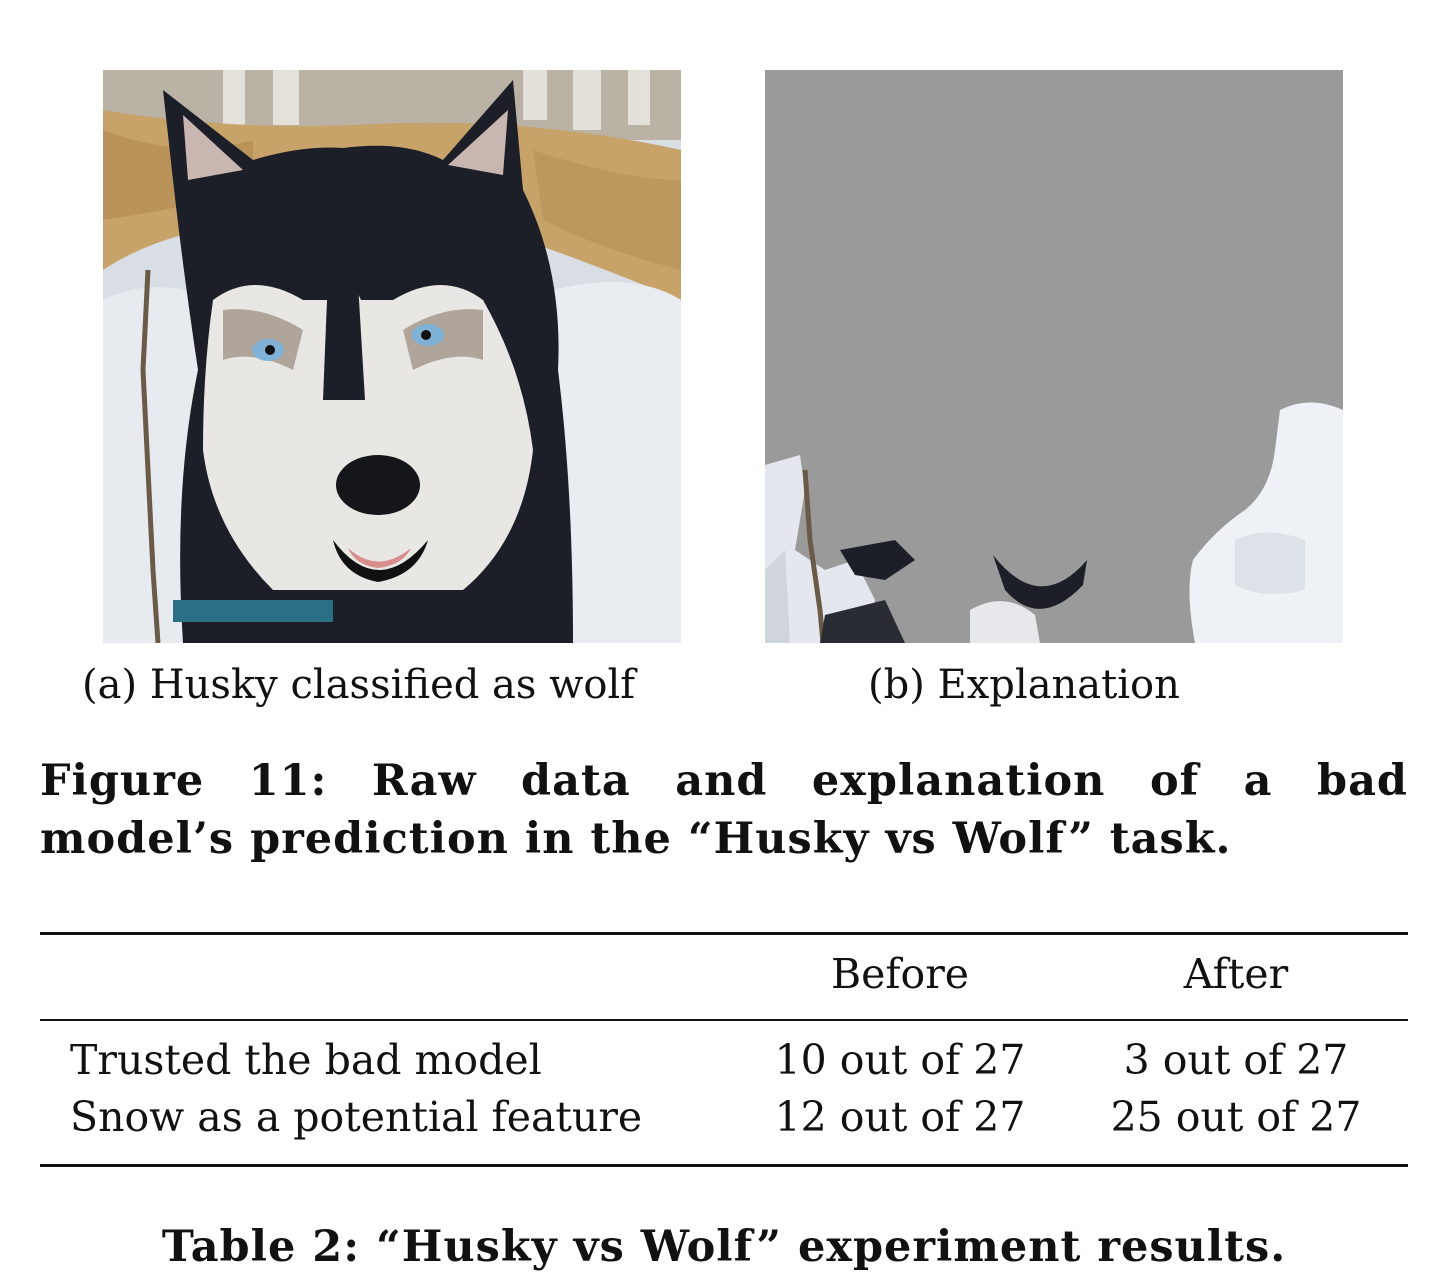 This screenshot has width=1430, height=1288. I want to click on table-bottom-rule, so click(724, 1165).